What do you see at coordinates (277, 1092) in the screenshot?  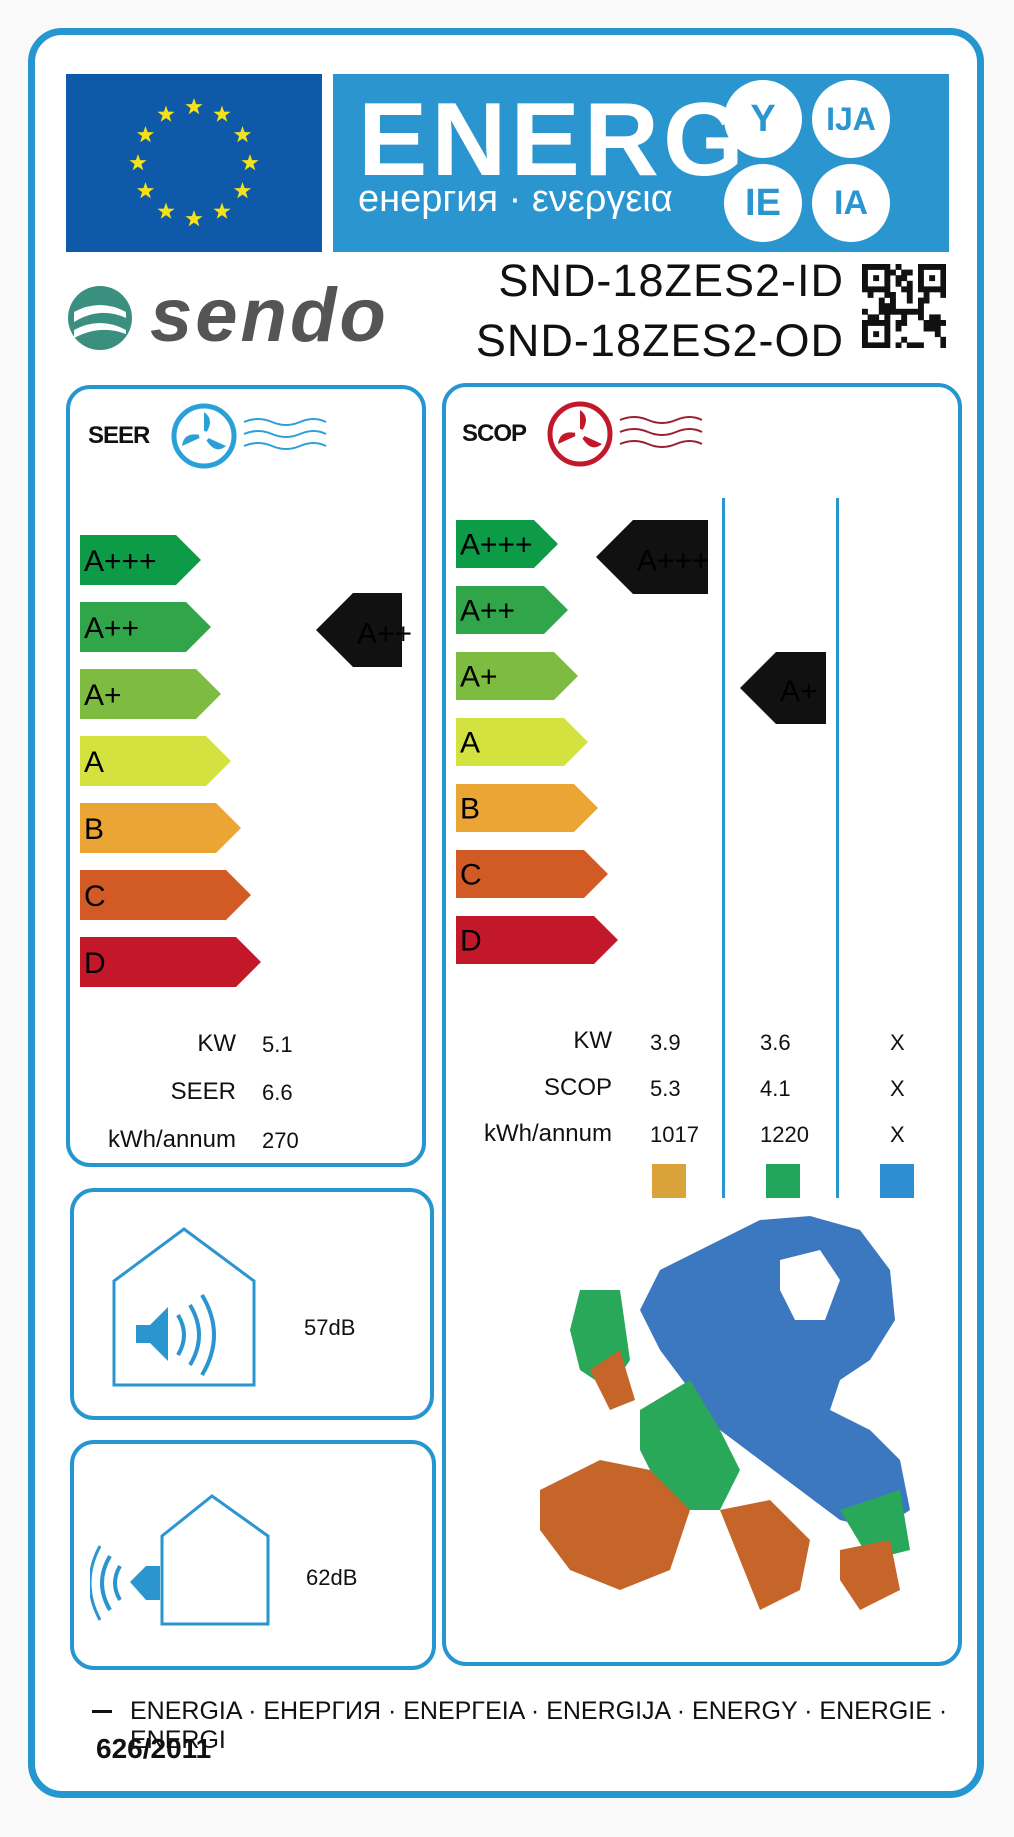 I see `cool-row-value-seer: 6.6` at bounding box center [277, 1092].